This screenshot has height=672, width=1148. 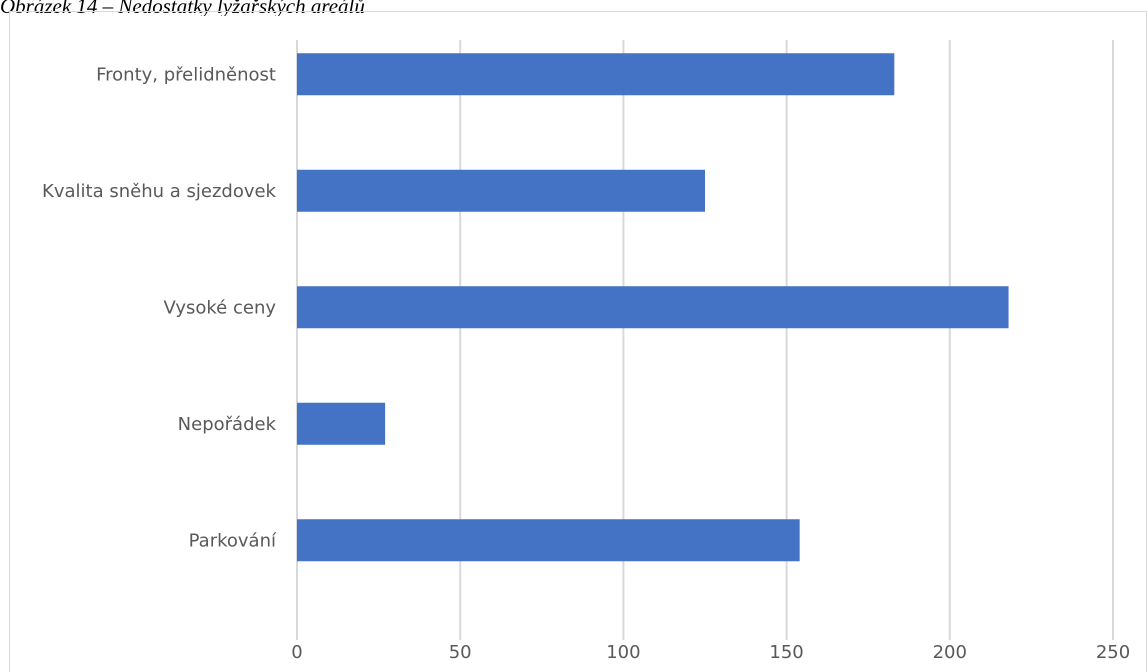 I want to click on x-tick-label-5: 250, so click(x=1113, y=652).